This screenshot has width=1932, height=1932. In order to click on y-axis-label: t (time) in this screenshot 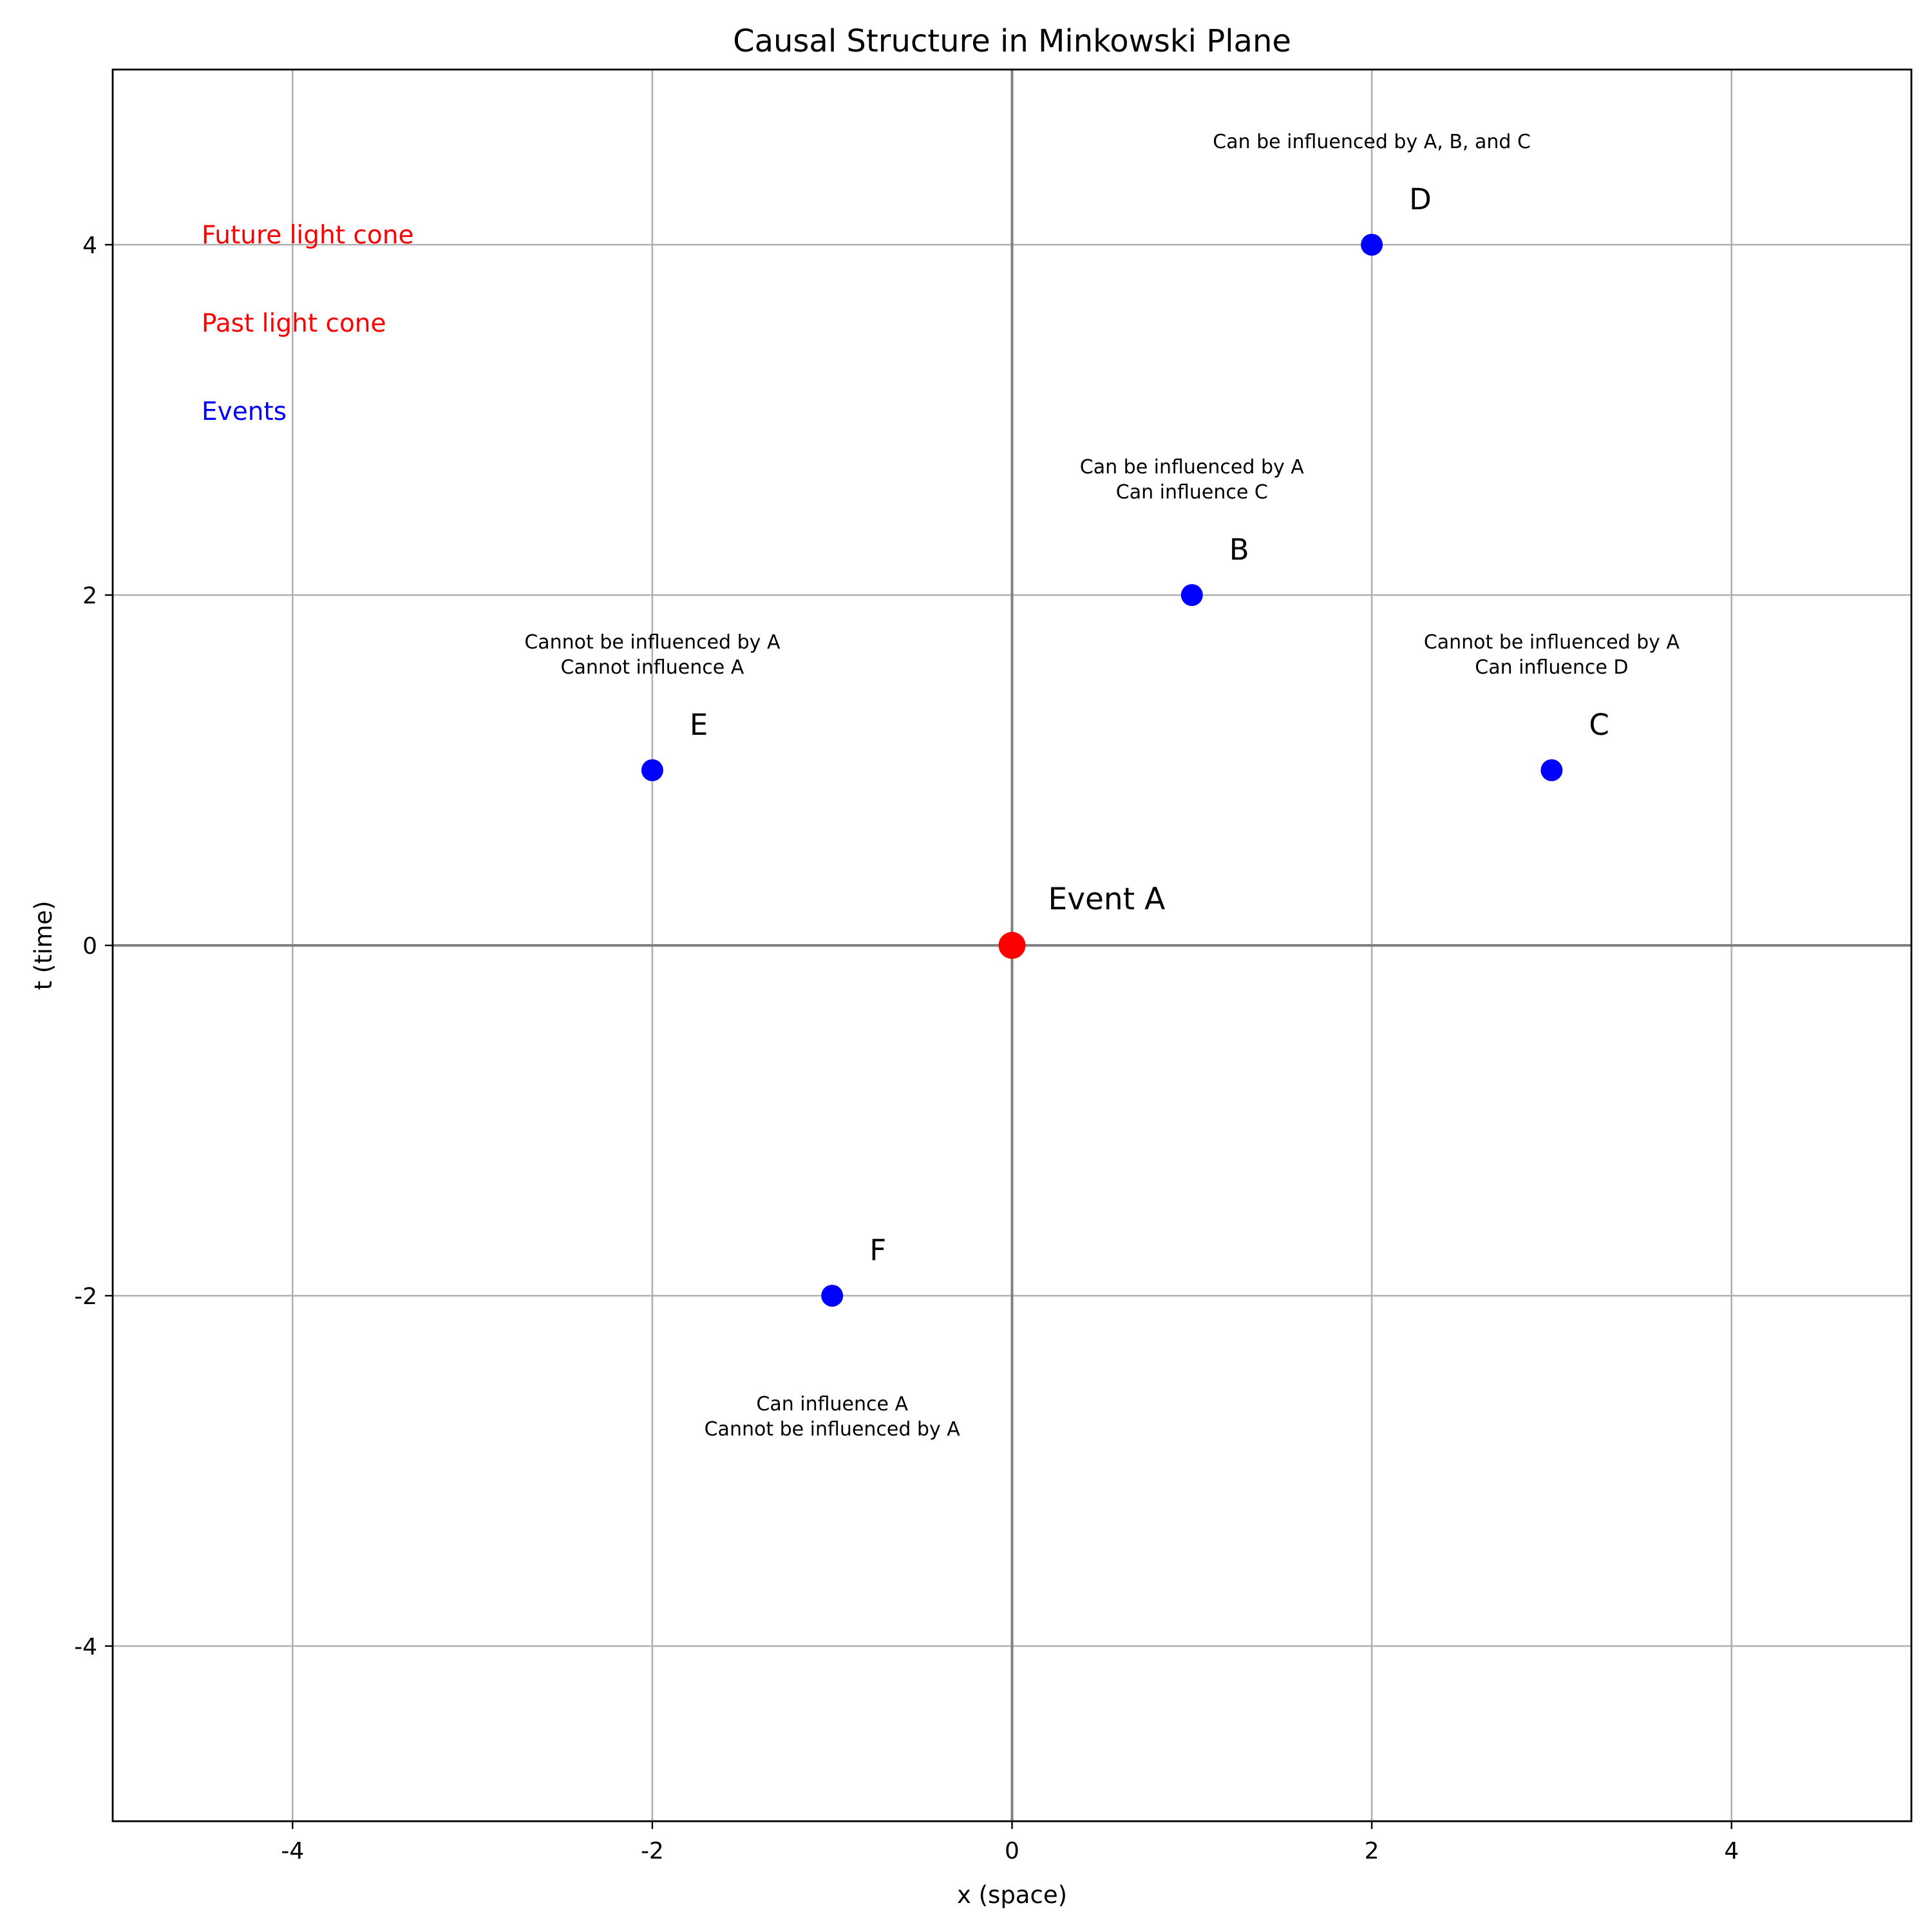, I will do `click(44, 945)`.